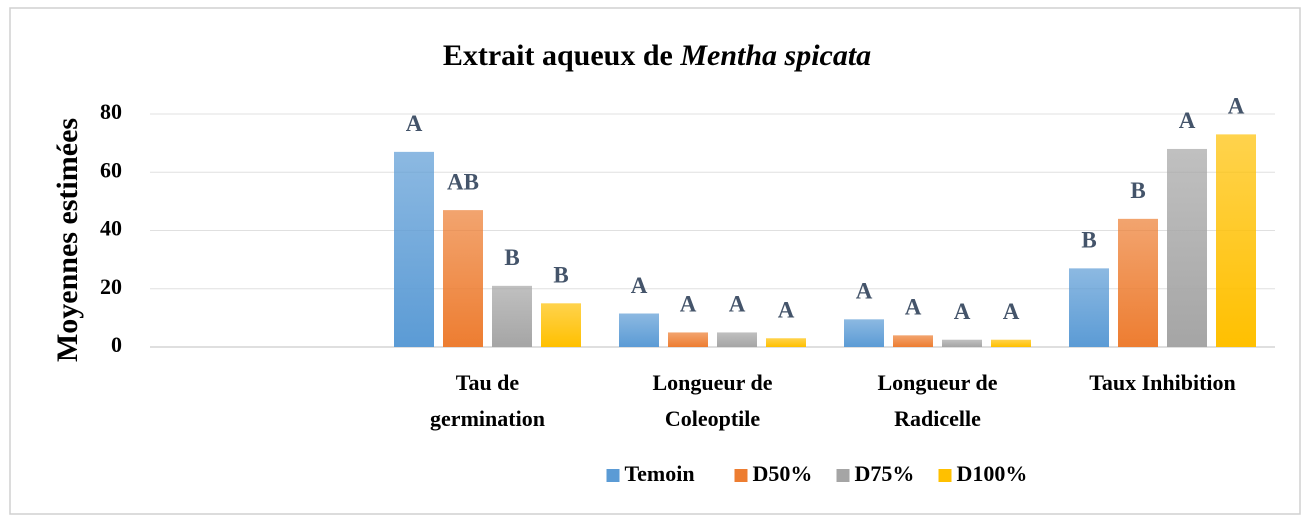 This screenshot has width=1314, height=522. Describe the element at coordinates (111, 111) in the screenshot. I see `y-tick-label: 80` at that location.